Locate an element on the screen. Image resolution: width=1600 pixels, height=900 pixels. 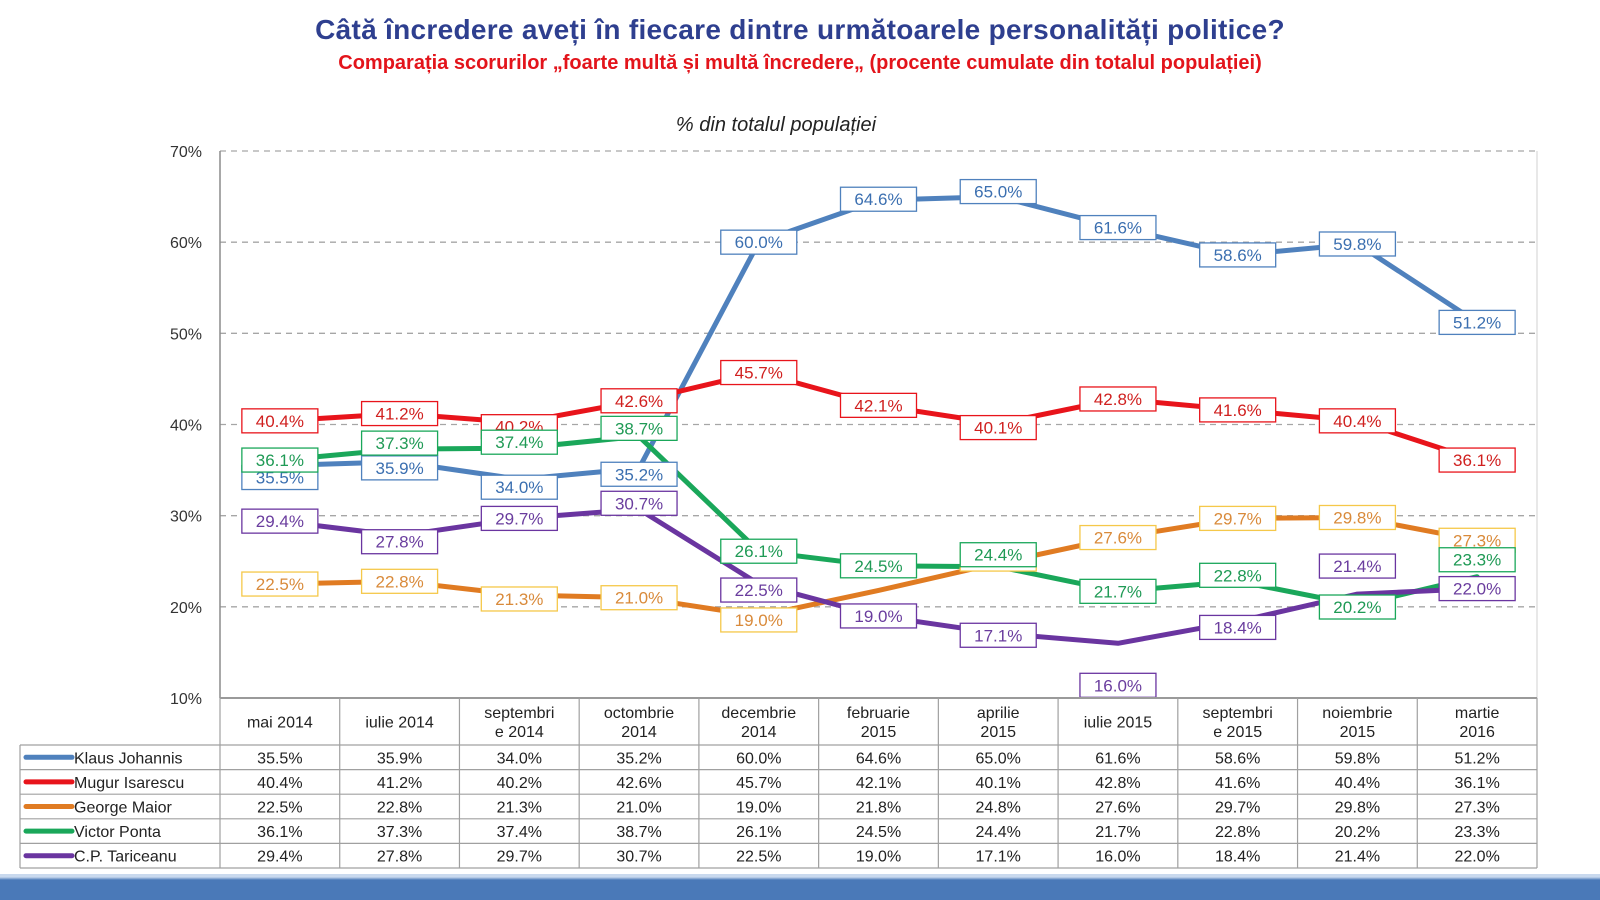
table-cell: 58.6% is located at coordinates (1237, 758).